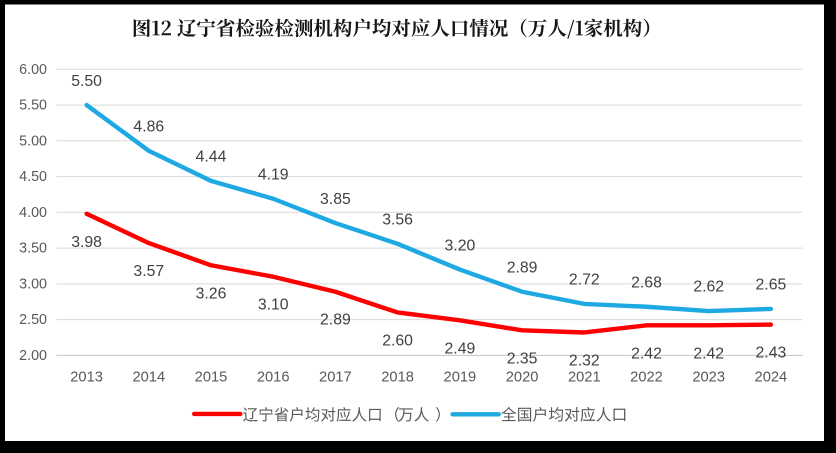 The width and height of the screenshot is (836, 453). Describe the element at coordinates (211, 293) in the screenshot. I see `svg-text: 3.26` at that location.